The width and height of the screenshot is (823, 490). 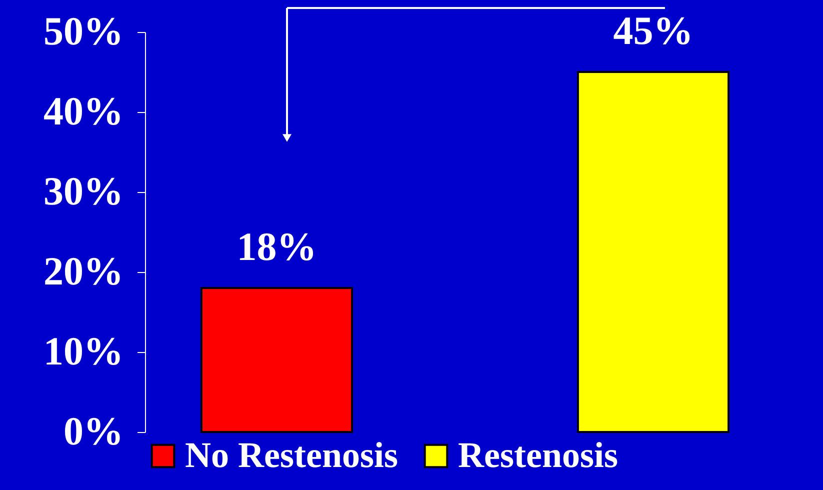 I want to click on data-label: 45%, so click(x=653, y=30).